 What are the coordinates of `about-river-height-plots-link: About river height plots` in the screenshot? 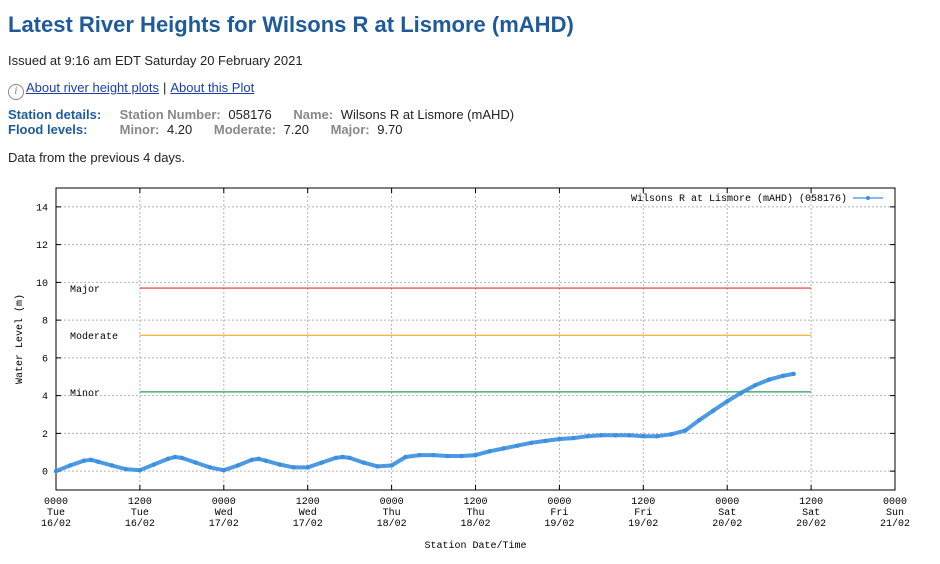 It's located at (92, 87).